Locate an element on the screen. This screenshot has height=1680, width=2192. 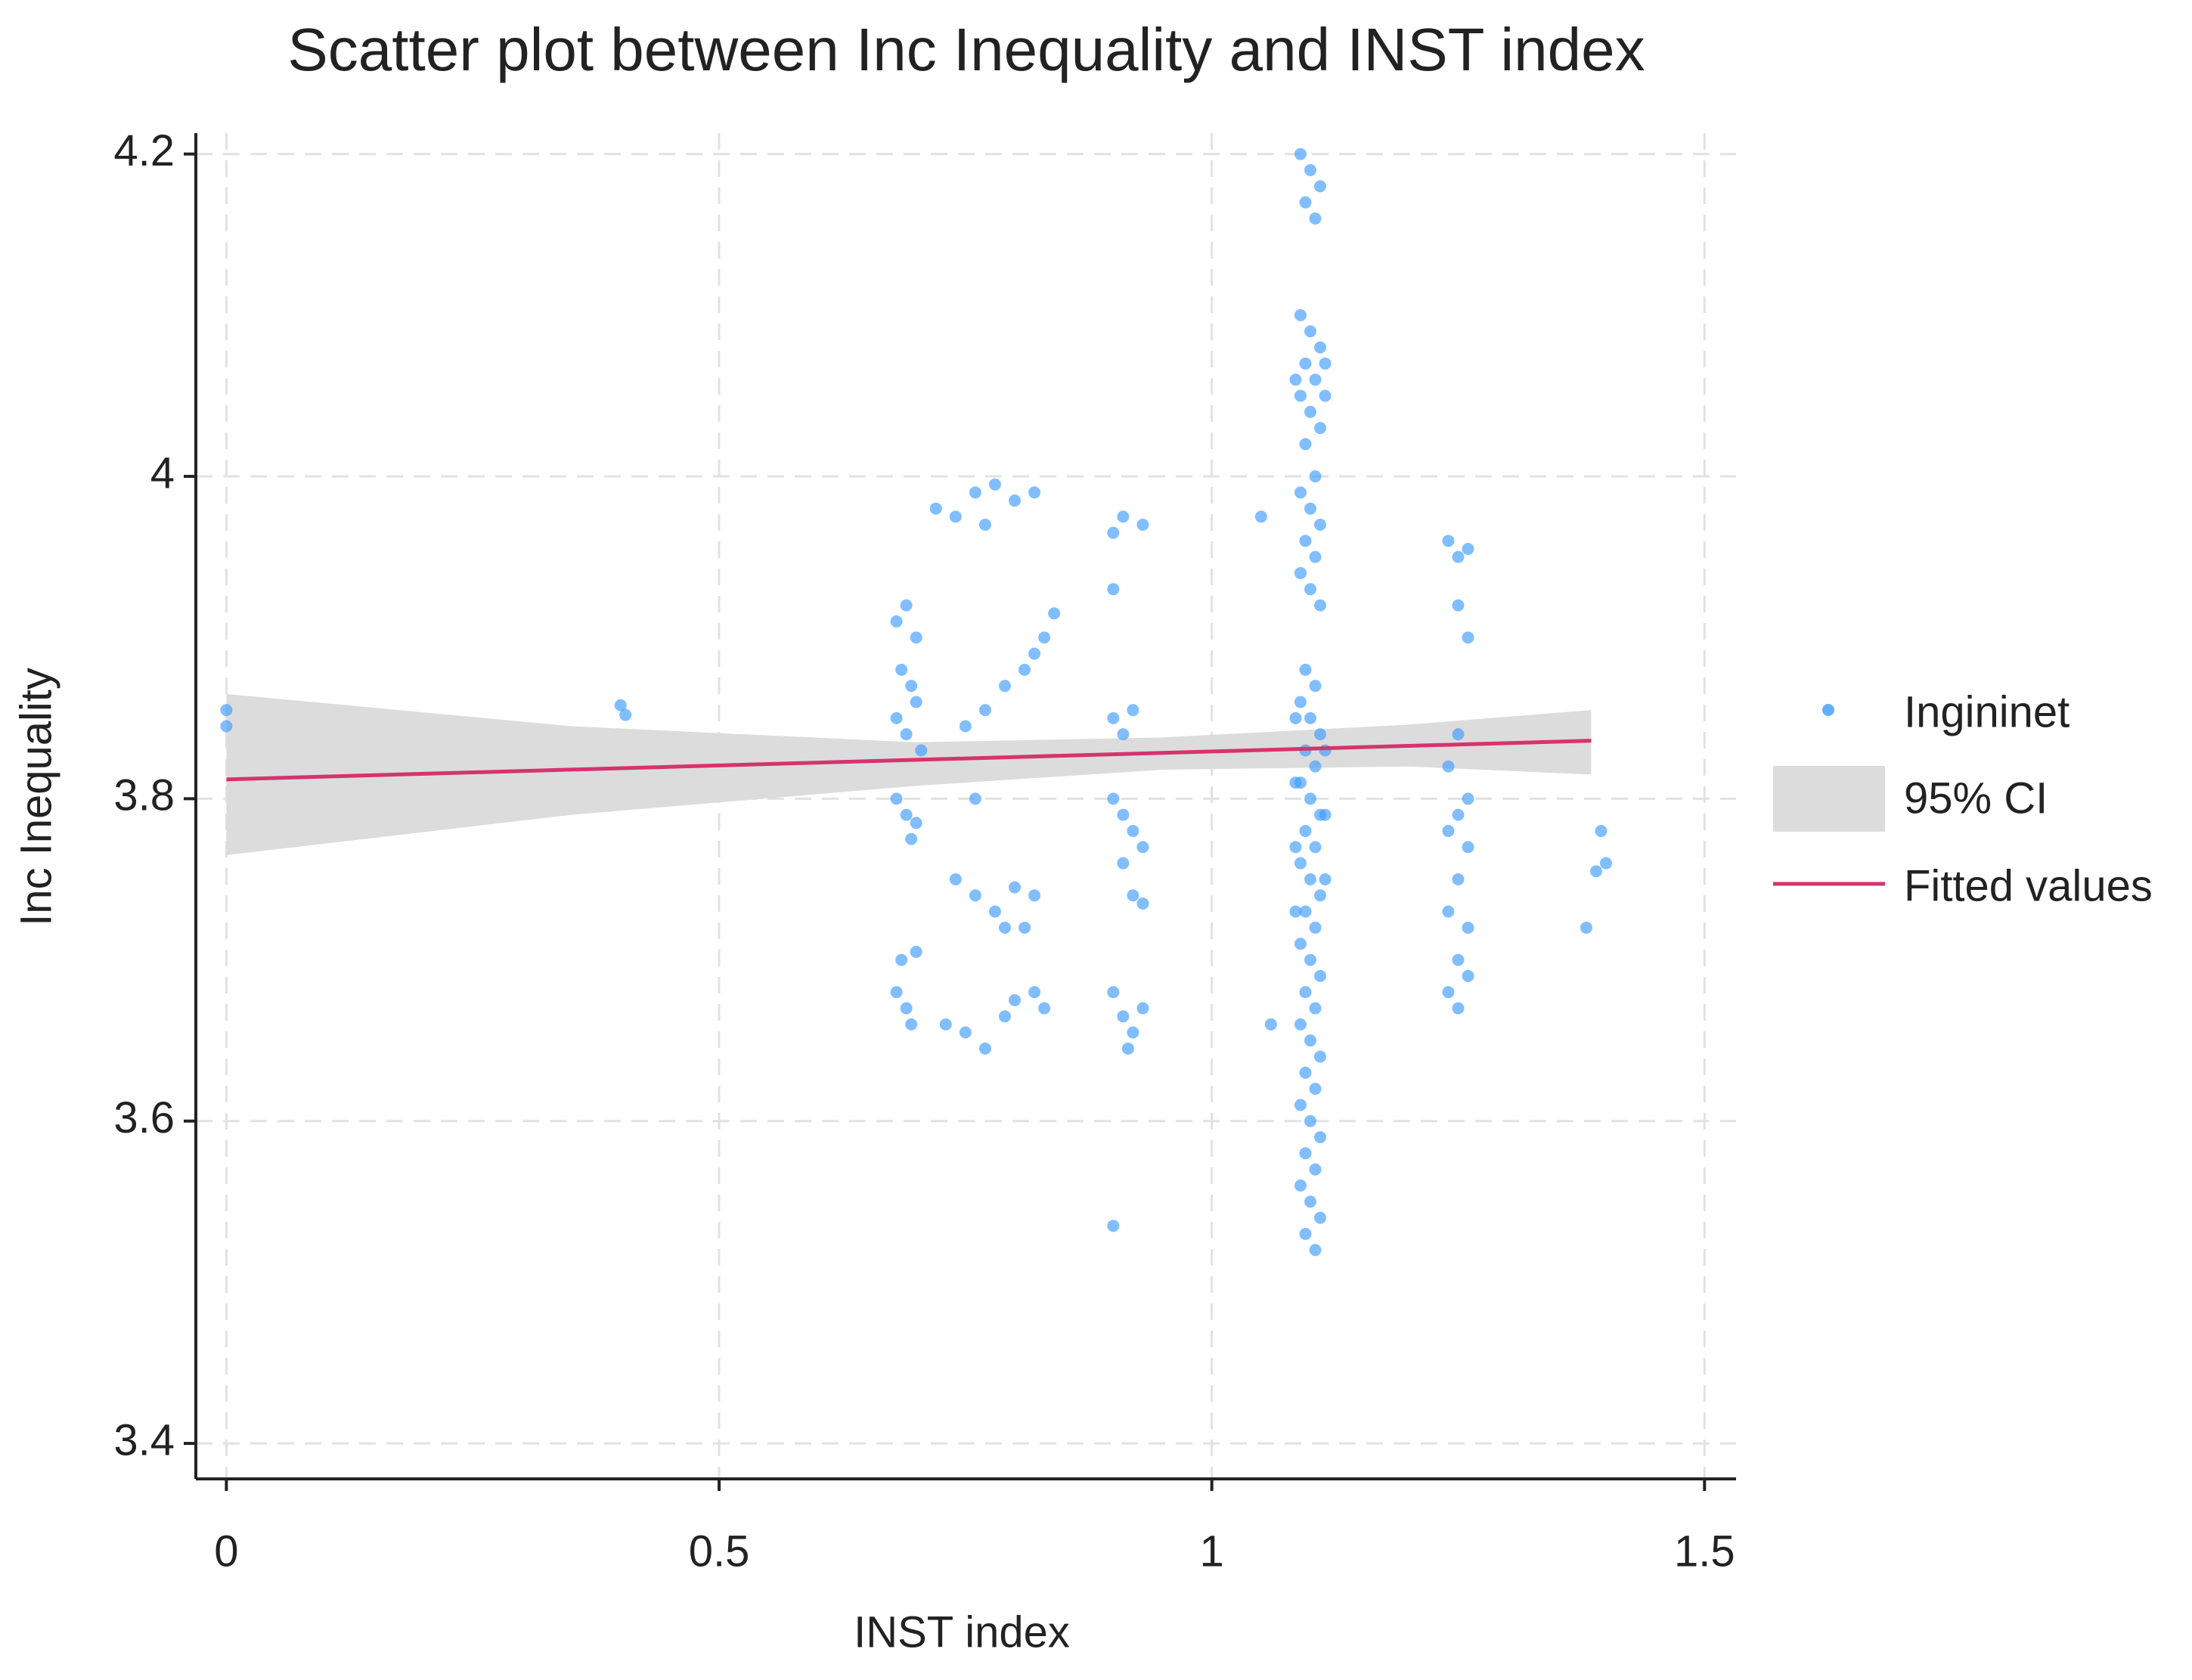
y-axis-label: Inc Inequality is located at coordinates (35, 797).